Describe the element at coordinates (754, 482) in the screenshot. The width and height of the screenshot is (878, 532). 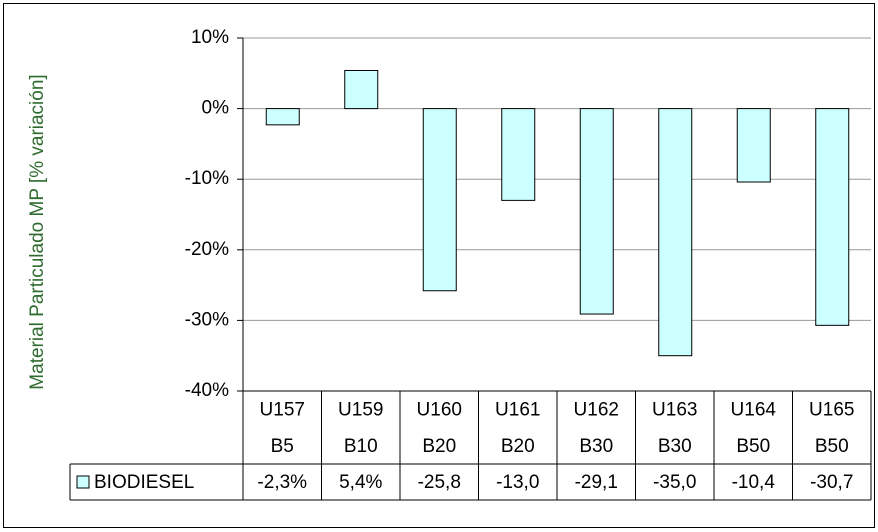
I see `data-label: -10,4` at that location.